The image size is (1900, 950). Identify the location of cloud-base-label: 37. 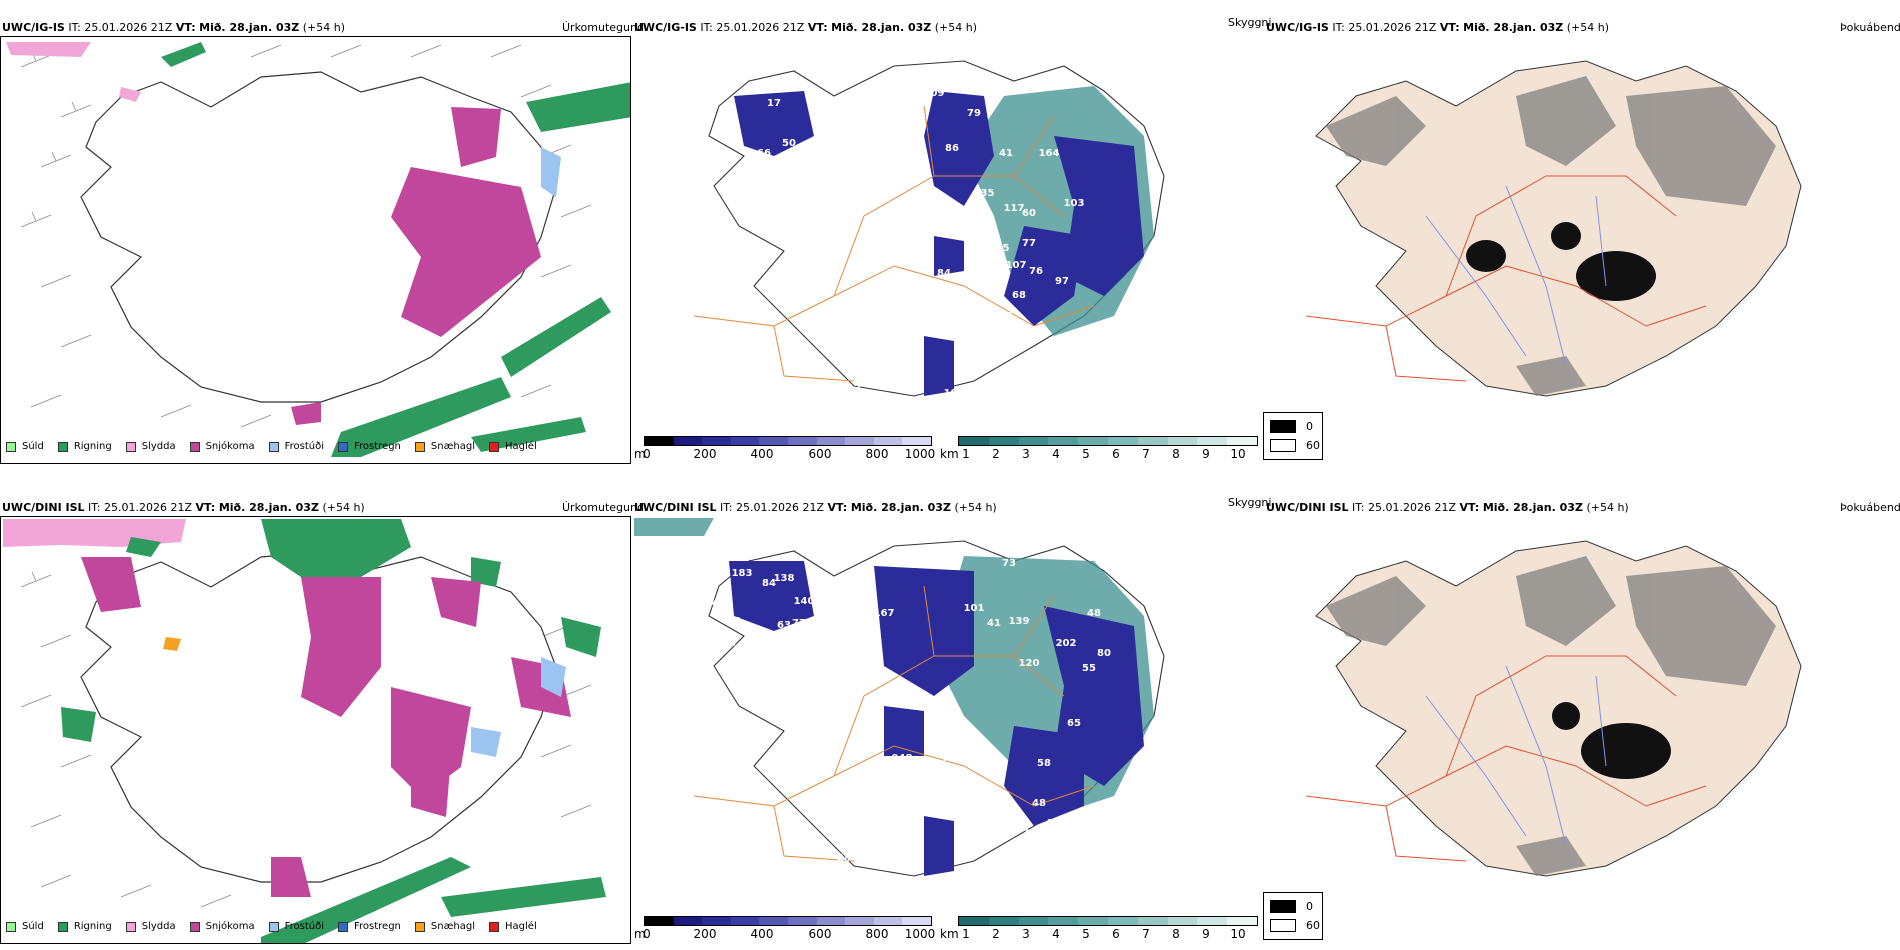
(902, 403).